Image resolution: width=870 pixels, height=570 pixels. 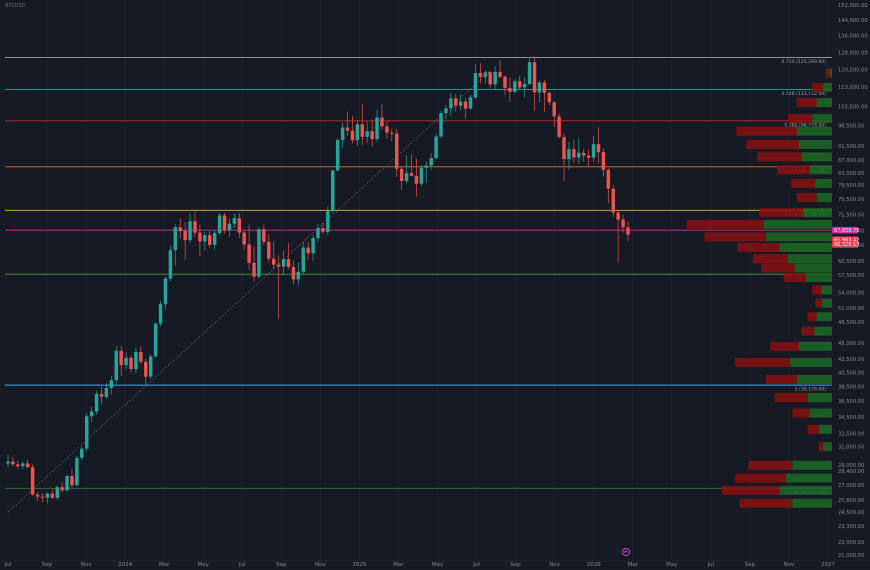 I want to click on level-label: 0.714 (125,299.90), so click(x=804, y=62).